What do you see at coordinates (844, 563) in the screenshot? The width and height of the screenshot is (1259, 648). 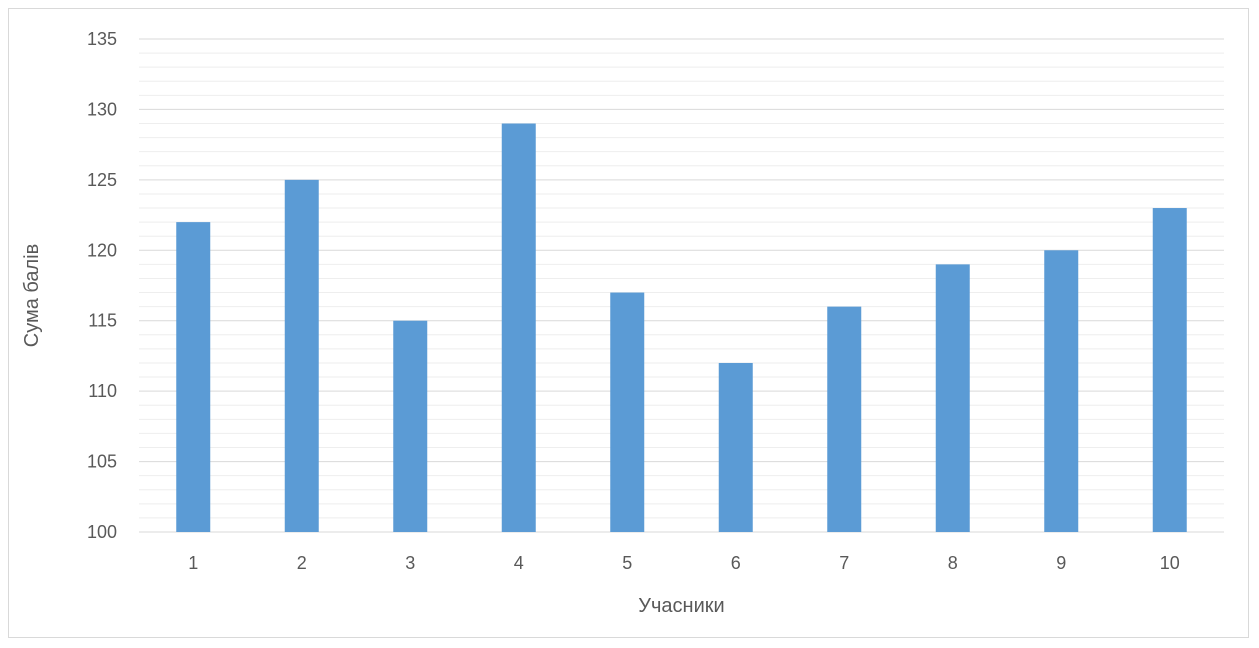 I see `x-tick-label: 7` at bounding box center [844, 563].